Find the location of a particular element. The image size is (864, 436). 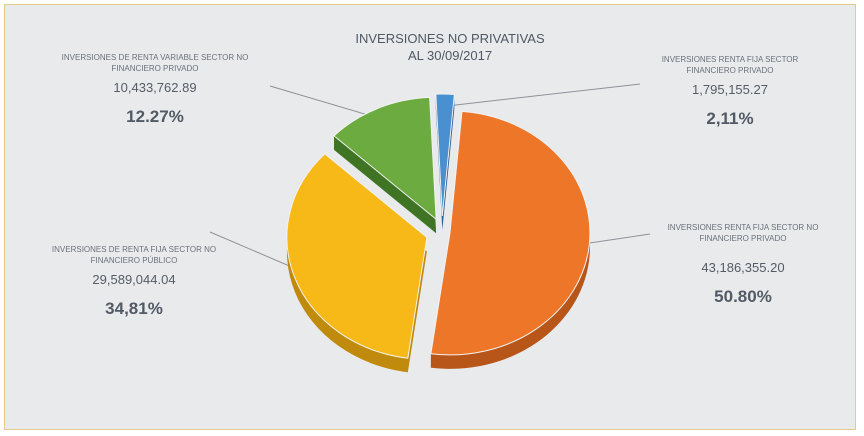

label-amount: 1,795,155.27 is located at coordinates (730, 89).